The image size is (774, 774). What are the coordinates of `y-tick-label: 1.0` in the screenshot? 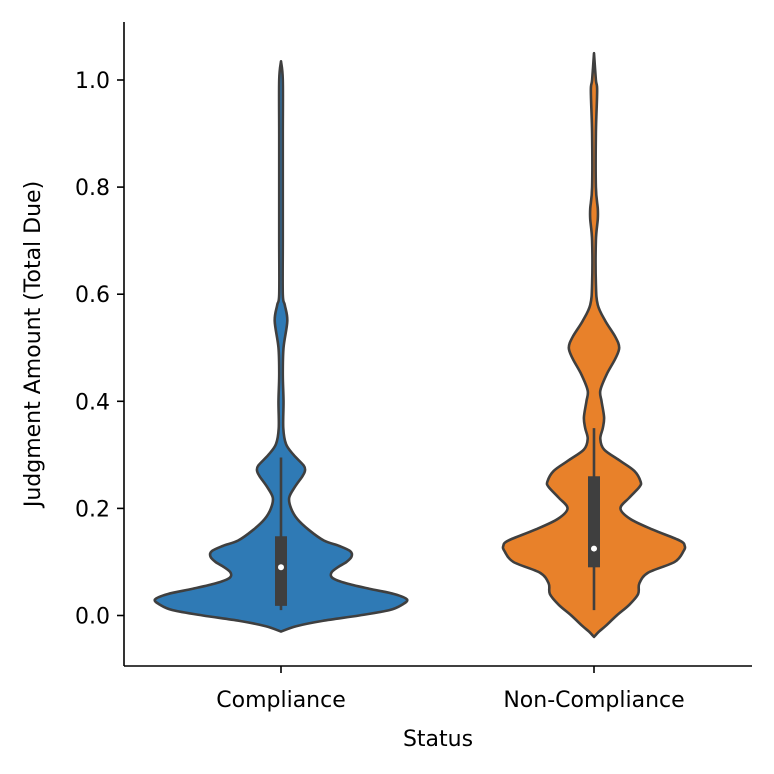 It's located at (92, 81).